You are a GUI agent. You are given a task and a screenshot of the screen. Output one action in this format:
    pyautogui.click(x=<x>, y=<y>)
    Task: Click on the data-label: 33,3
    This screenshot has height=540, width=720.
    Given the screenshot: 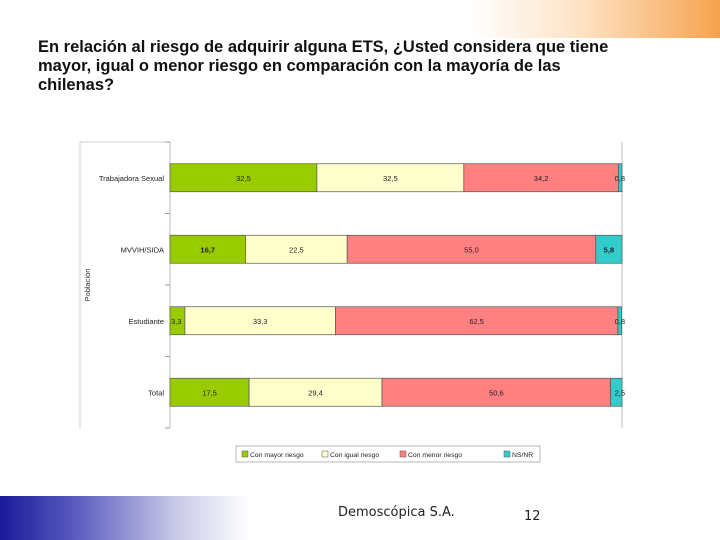 What is the action you would take?
    pyautogui.click(x=260, y=321)
    